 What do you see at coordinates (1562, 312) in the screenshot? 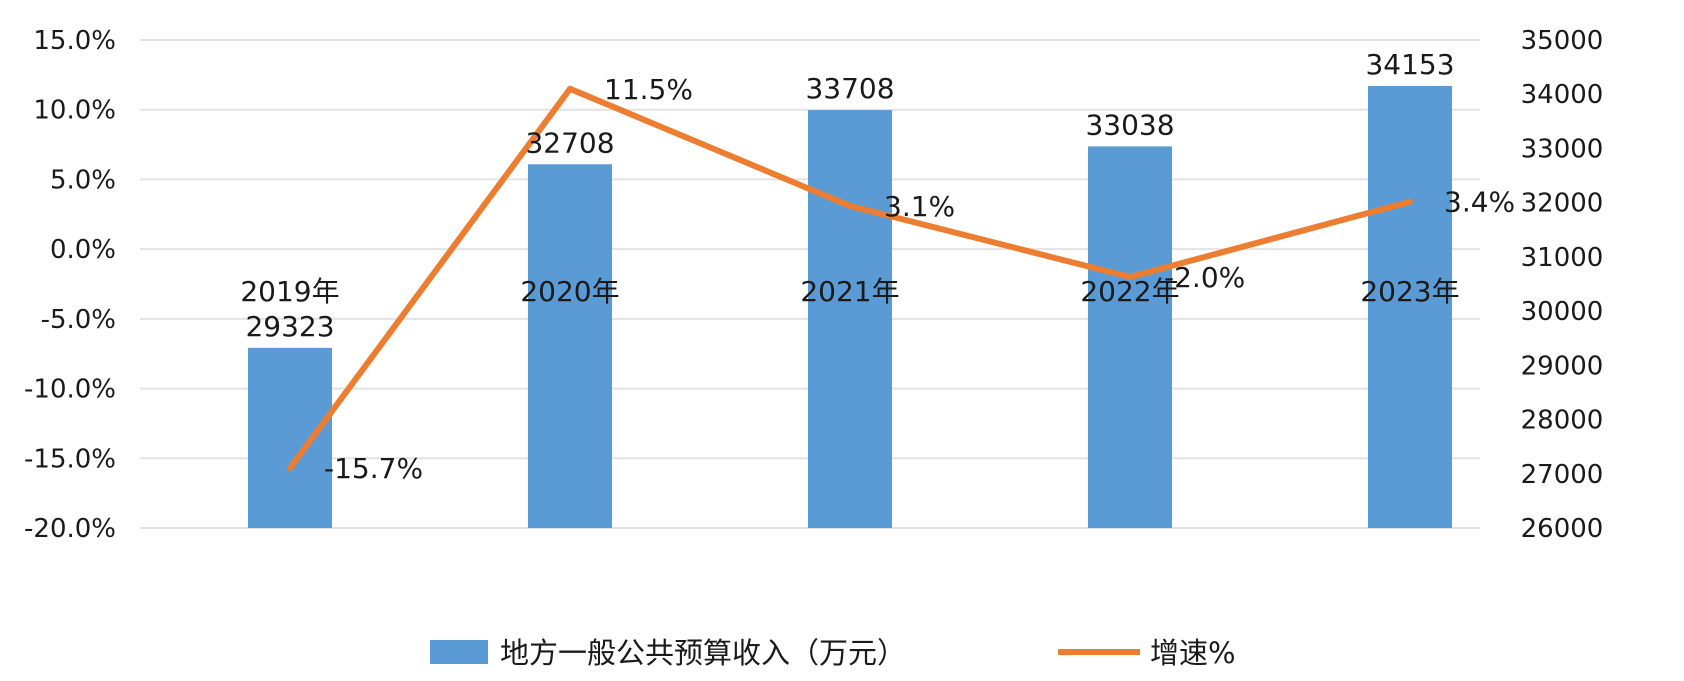
I see `right-axis-tick-label: 30000` at bounding box center [1562, 312].